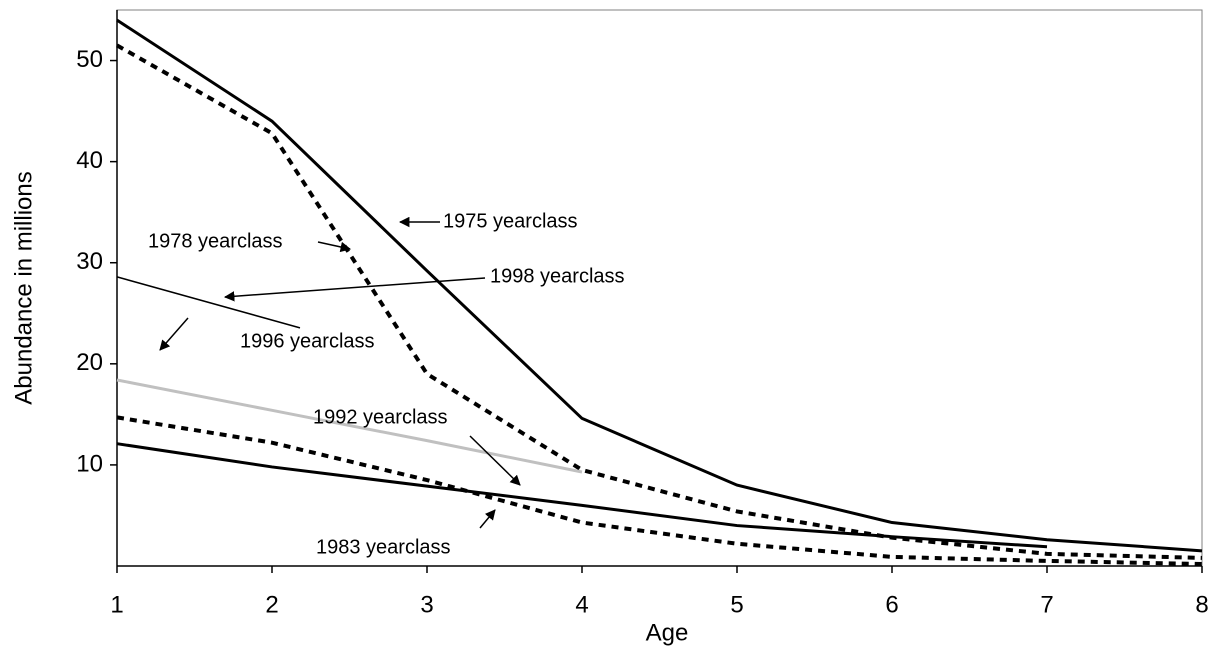 This screenshot has width=1222, height=659. What do you see at coordinates (89, 261) in the screenshot?
I see `y-tick-label: 30` at bounding box center [89, 261].